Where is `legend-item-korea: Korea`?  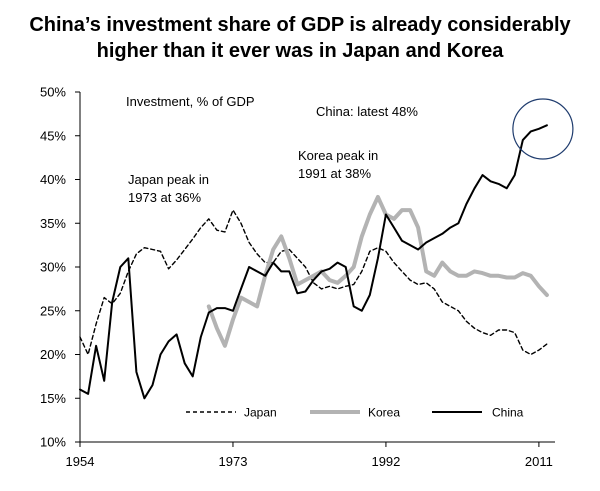 legend-item-korea: Korea is located at coordinates (355, 413).